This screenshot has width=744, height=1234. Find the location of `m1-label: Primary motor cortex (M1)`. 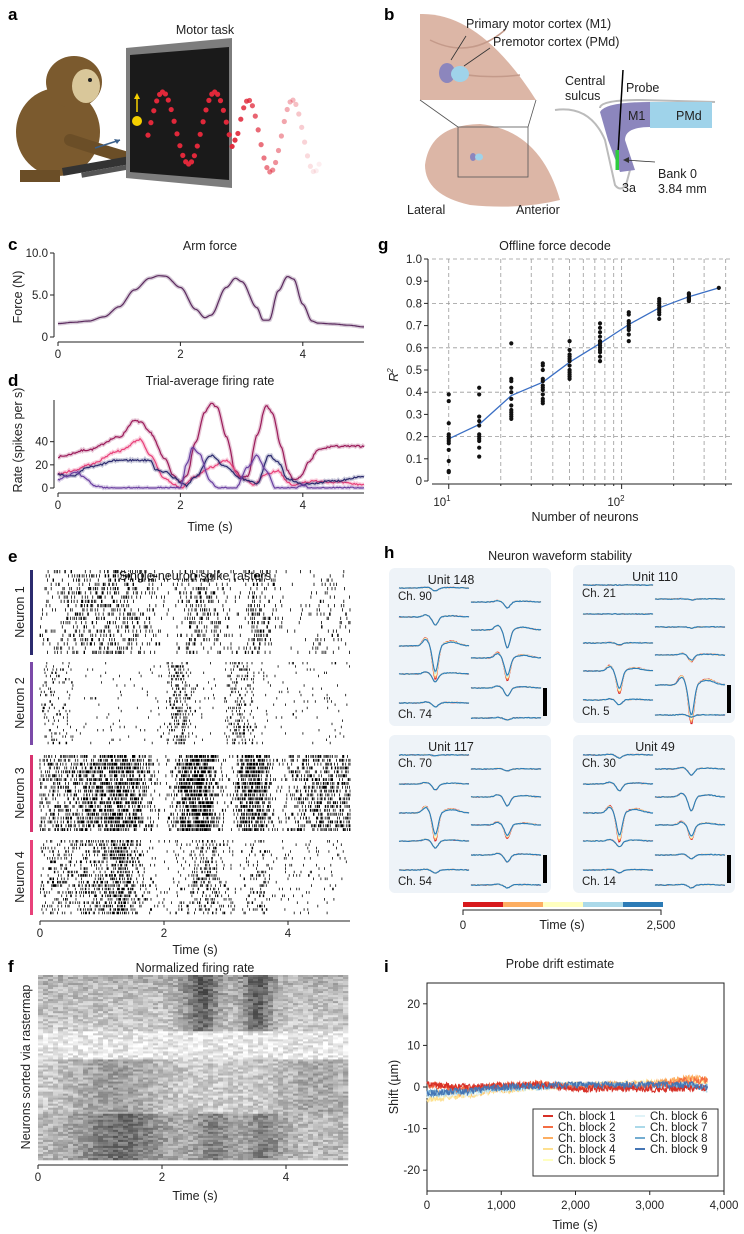

m1-label: Primary motor cortex (M1) is located at coordinates (538, 24).